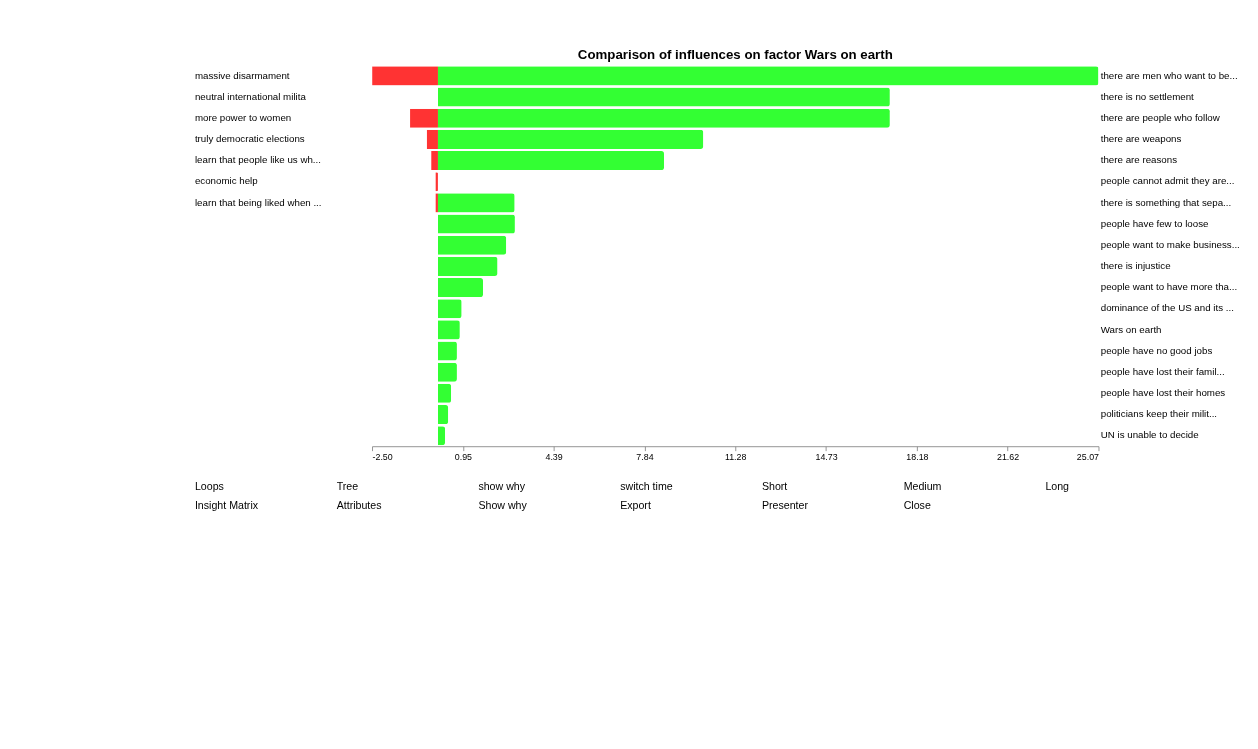 The image size is (1258, 749). I want to click on text: truly democratic elections, so click(249, 139).